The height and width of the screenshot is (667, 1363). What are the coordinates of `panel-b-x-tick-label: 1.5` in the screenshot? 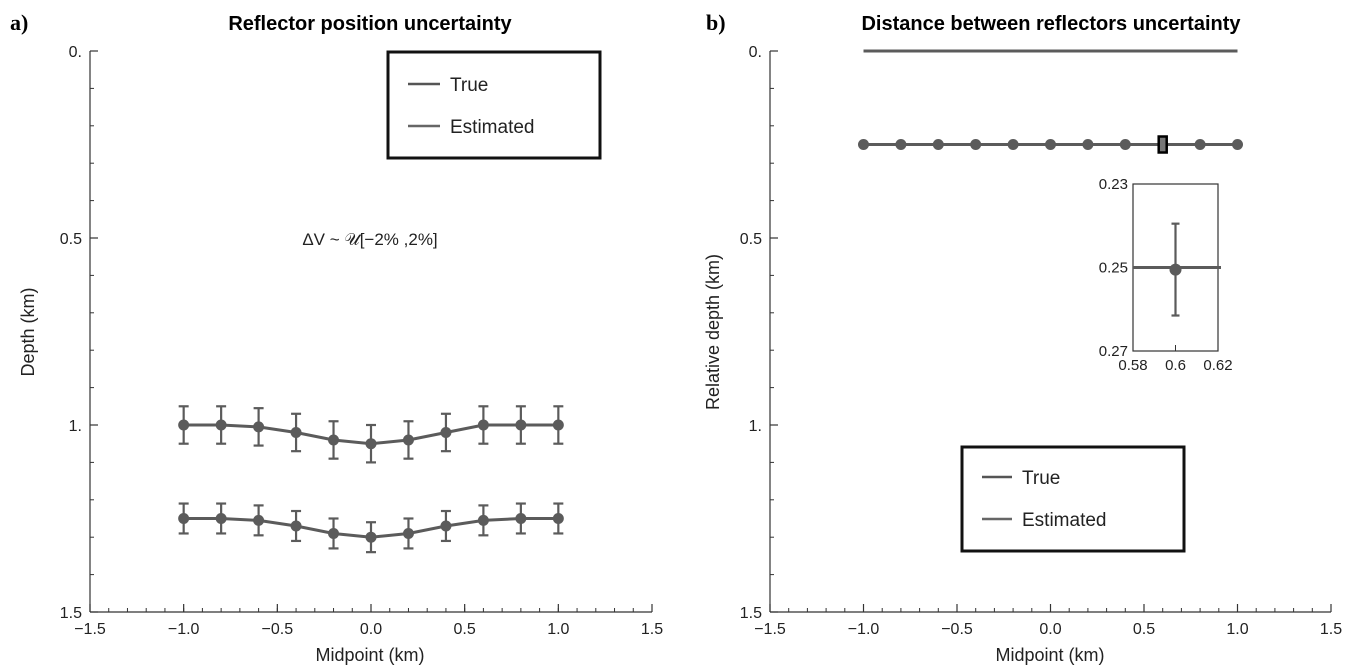 It's located at (1331, 629).